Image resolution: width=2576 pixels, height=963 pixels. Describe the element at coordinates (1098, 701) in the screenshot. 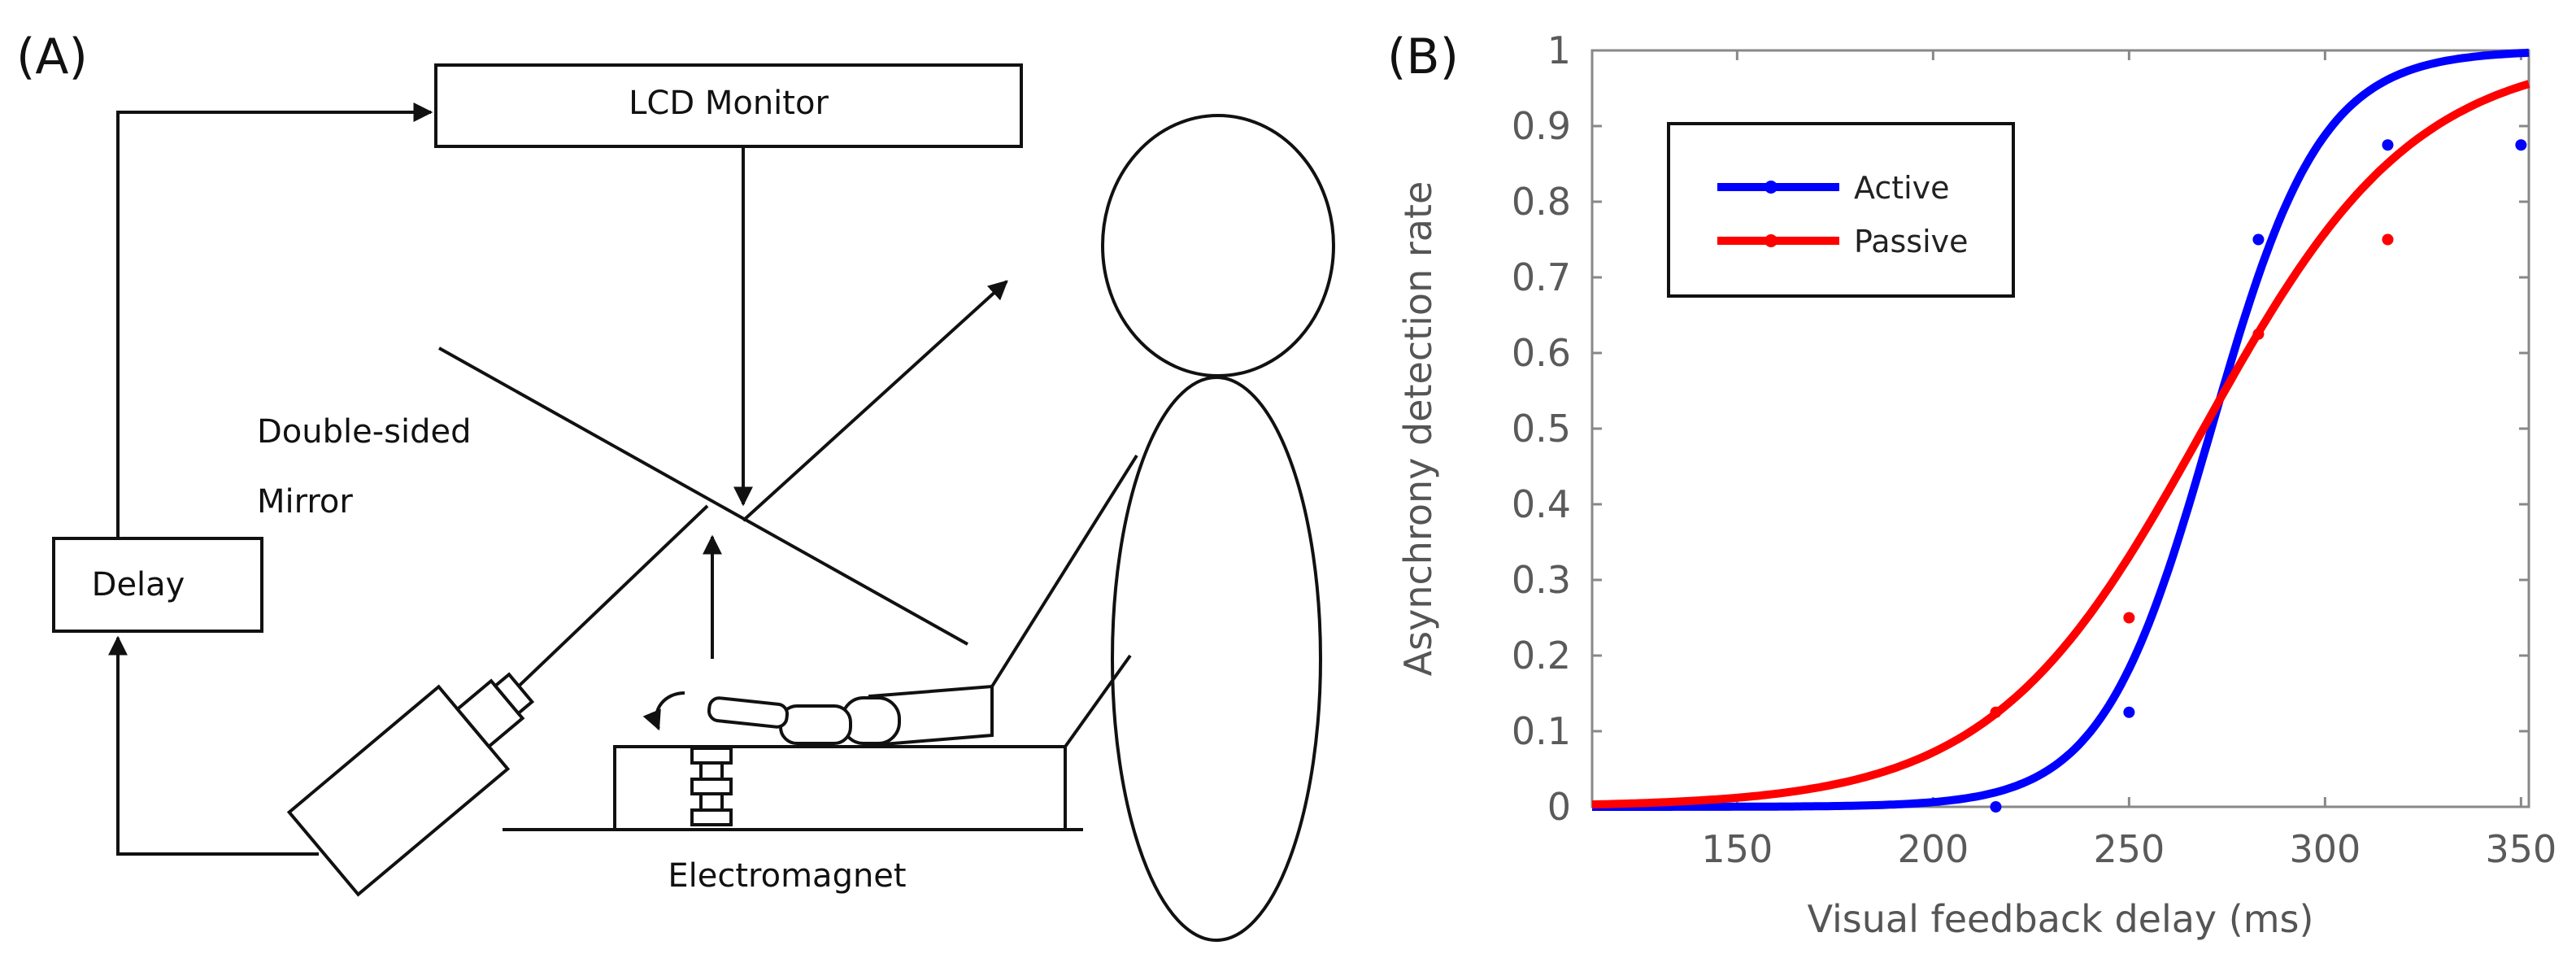

I see `person-arm-lower` at that location.